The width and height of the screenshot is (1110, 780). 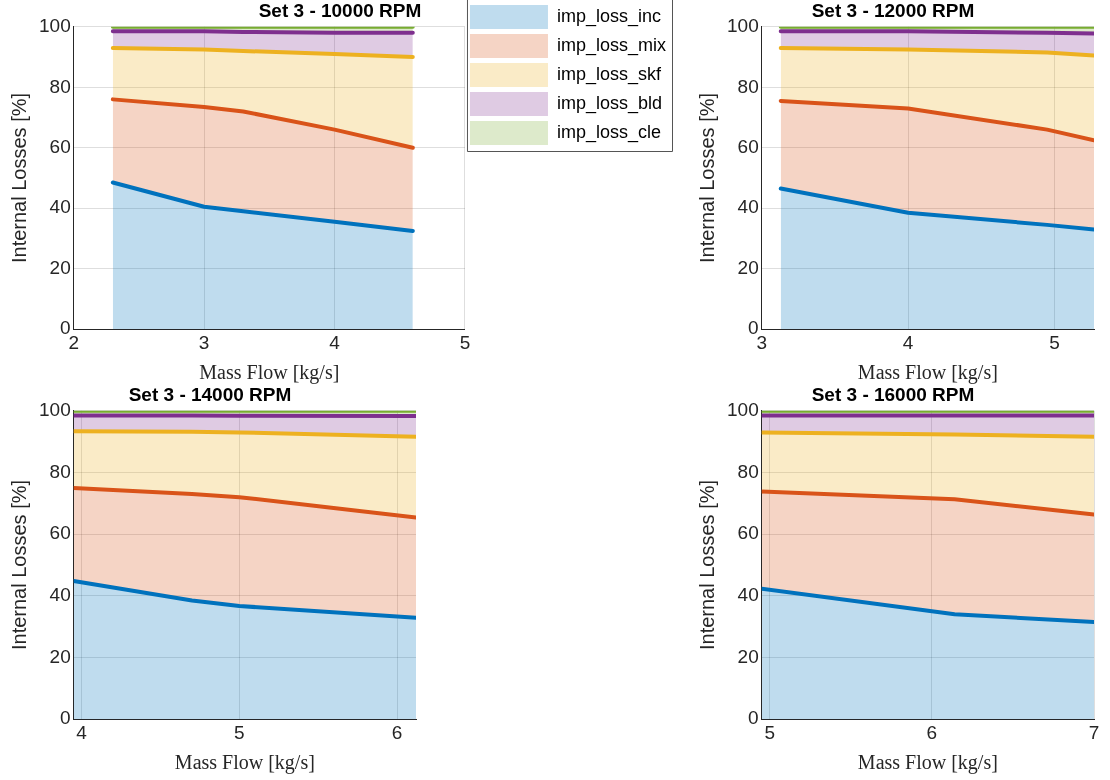 What do you see at coordinates (893, 10) in the screenshot?
I see `chart-title: Set 3 - 12000 RPM` at bounding box center [893, 10].